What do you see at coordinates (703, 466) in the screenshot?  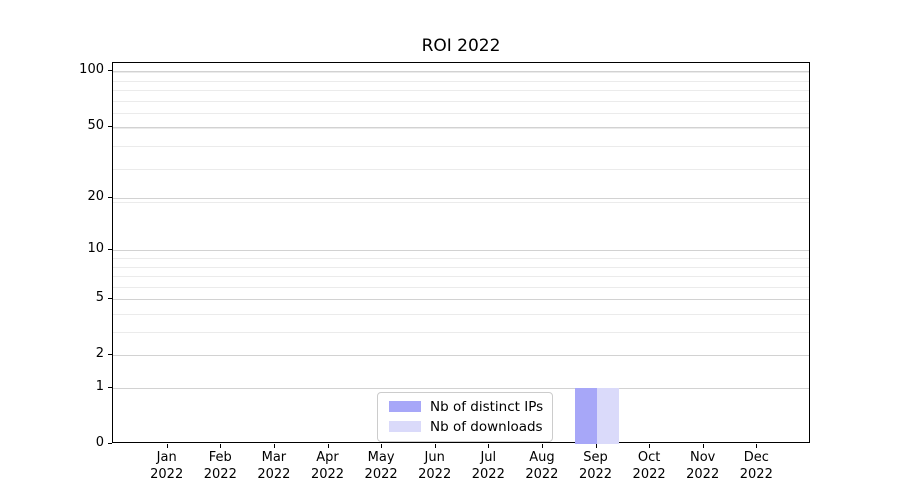 I see `x-tick-label-nov: Nov 2022` at bounding box center [703, 466].